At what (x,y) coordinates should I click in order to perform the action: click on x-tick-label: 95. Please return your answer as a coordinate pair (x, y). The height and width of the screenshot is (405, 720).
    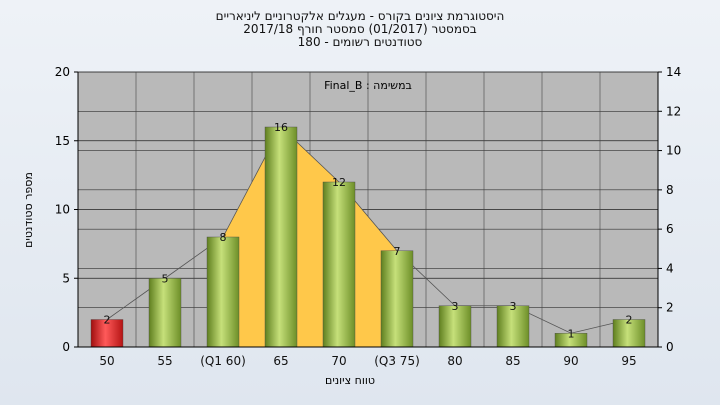
    Looking at the image, I should click on (628, 361).